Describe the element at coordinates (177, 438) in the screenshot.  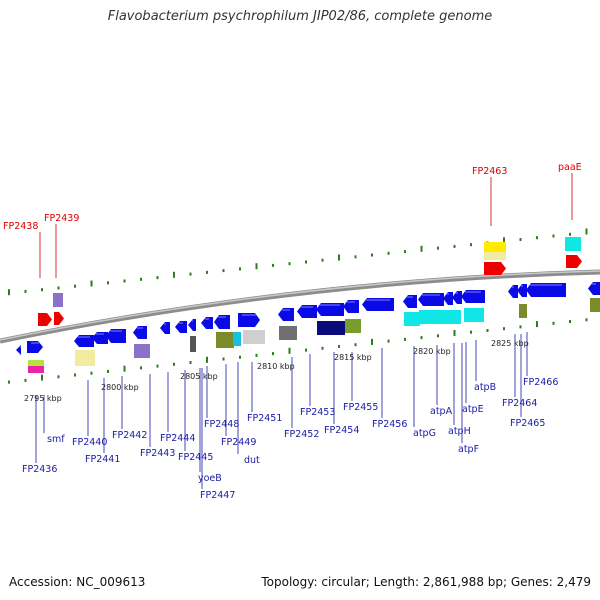
I see `gene-label: FP2444` at that location.